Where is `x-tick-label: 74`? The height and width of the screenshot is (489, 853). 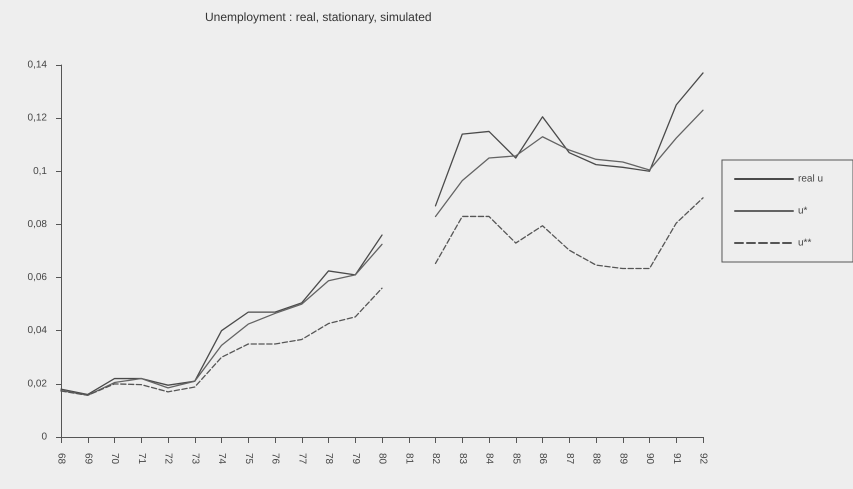
x-tick-label: 74 is located at coordinates (221, 459).